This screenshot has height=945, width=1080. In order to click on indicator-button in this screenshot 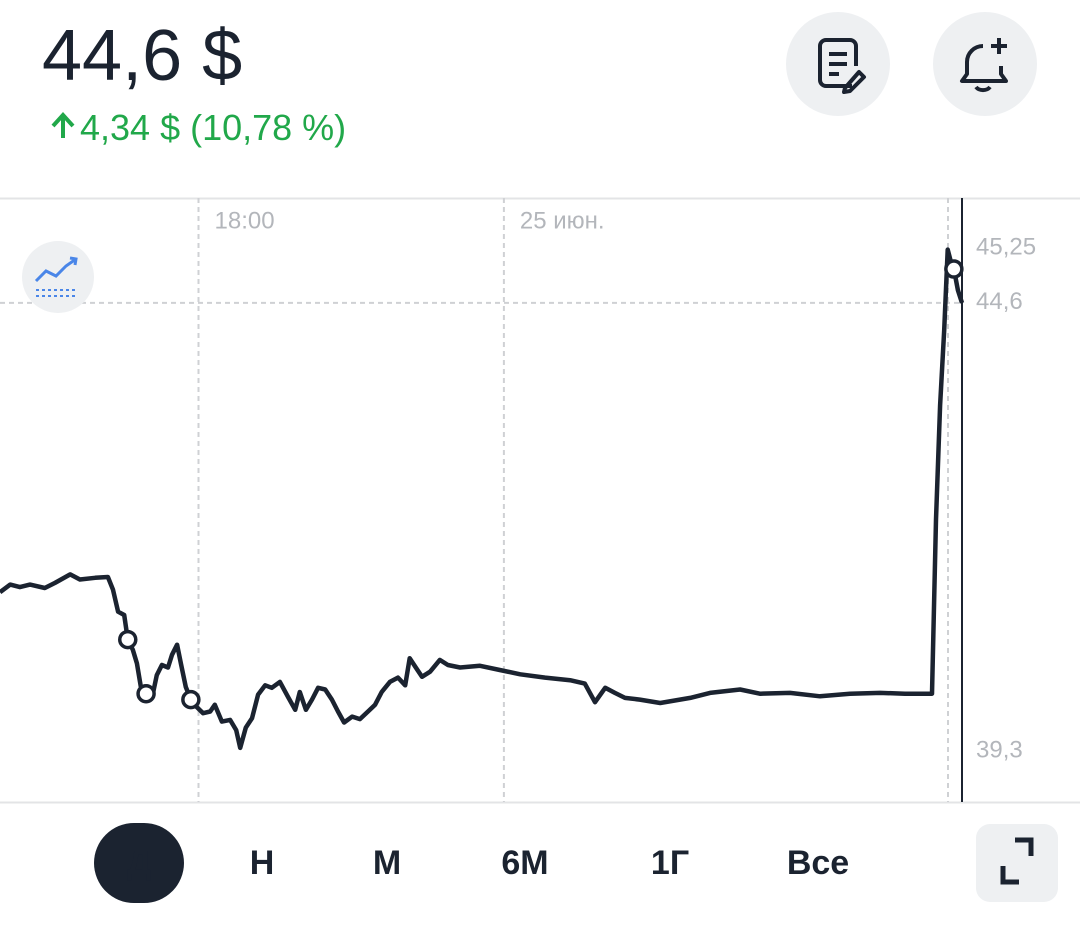, I will do `click(58, 277)`.